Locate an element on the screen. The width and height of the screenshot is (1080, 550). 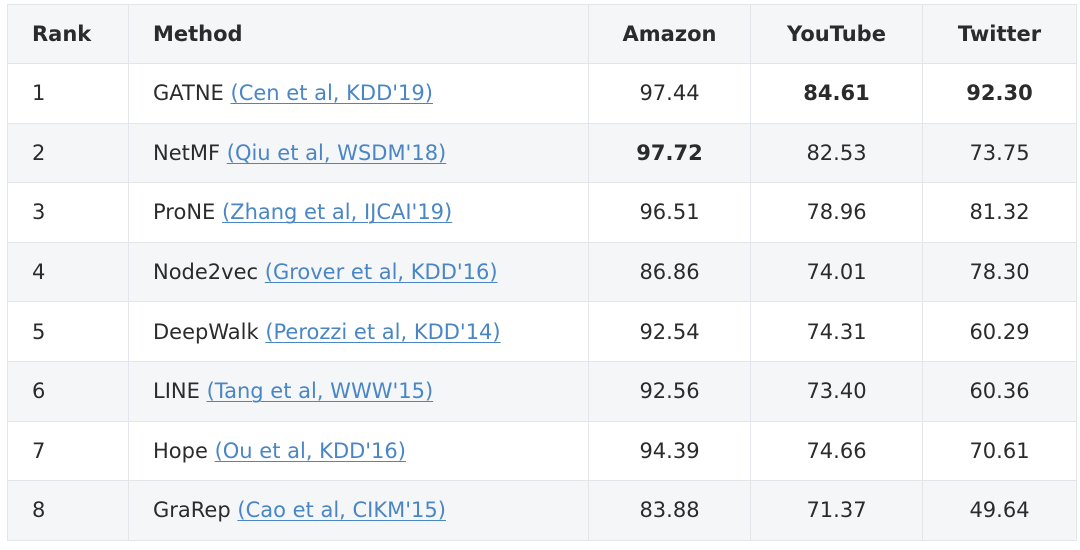
paper-reference-link: (Cao et al, CIKM'15) is located at coordinates (341, 510).